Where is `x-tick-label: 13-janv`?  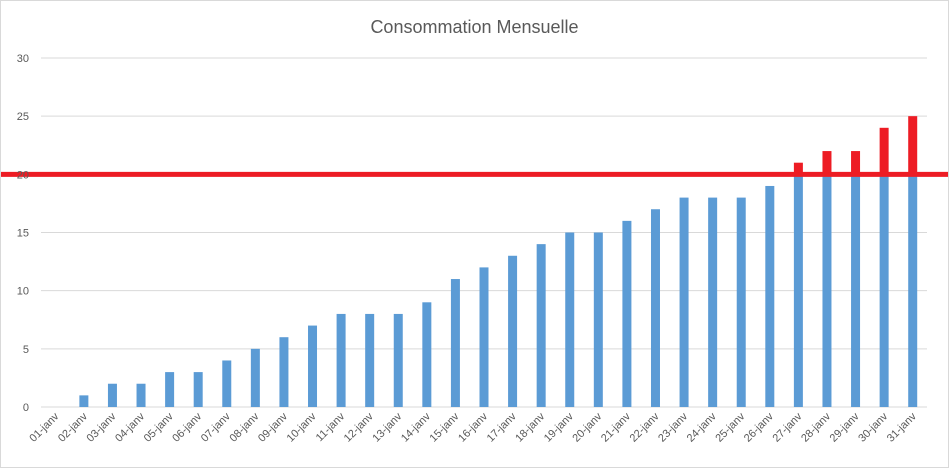
x-tick-label: 13-janv is located at coordinates (387, 427).